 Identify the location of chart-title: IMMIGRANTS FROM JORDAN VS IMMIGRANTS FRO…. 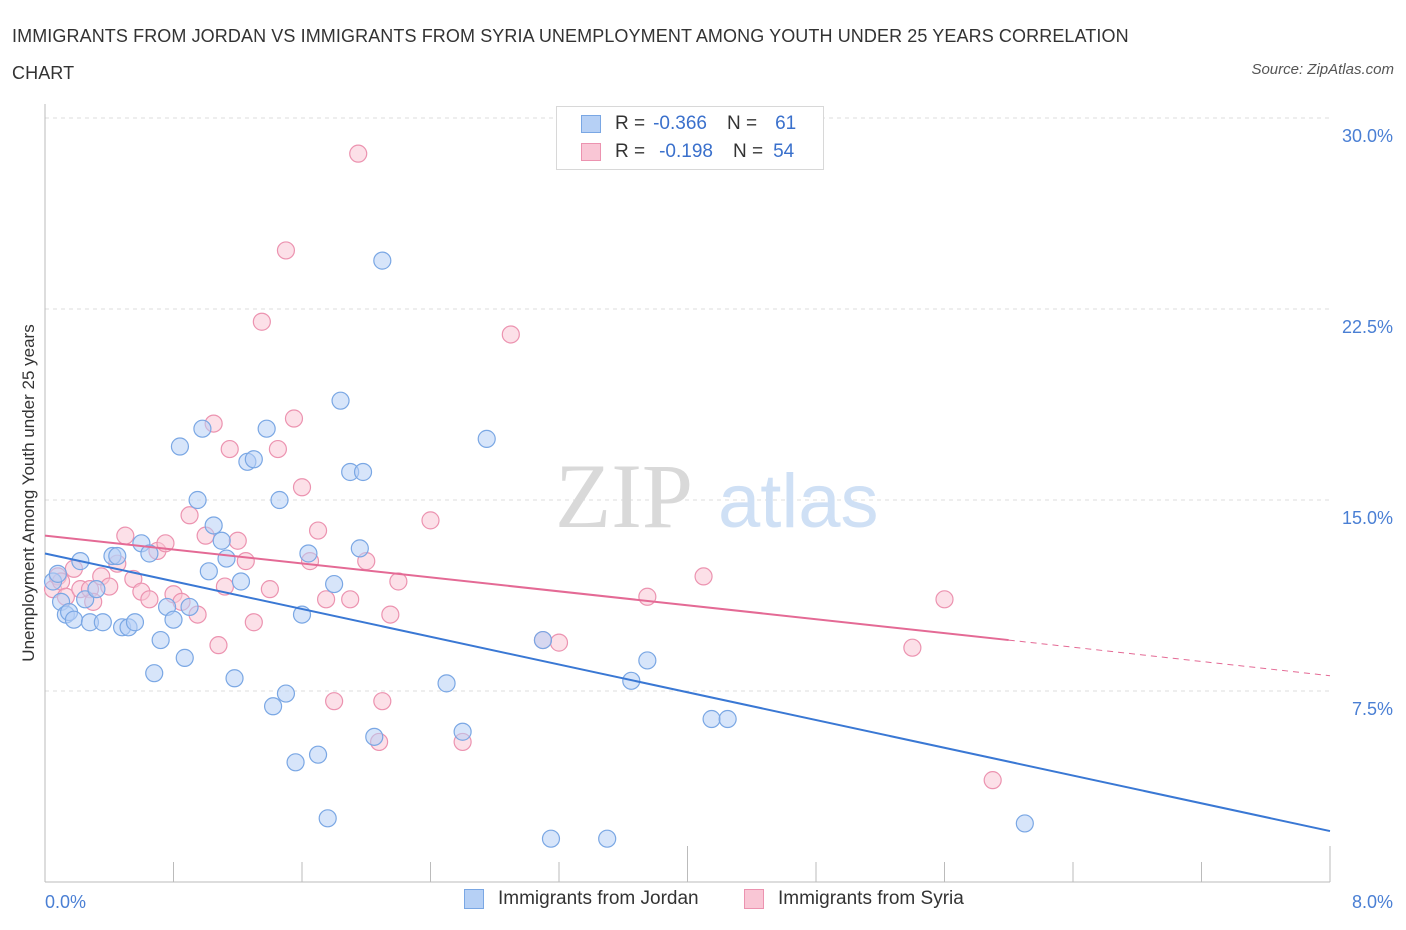
(570, 54).